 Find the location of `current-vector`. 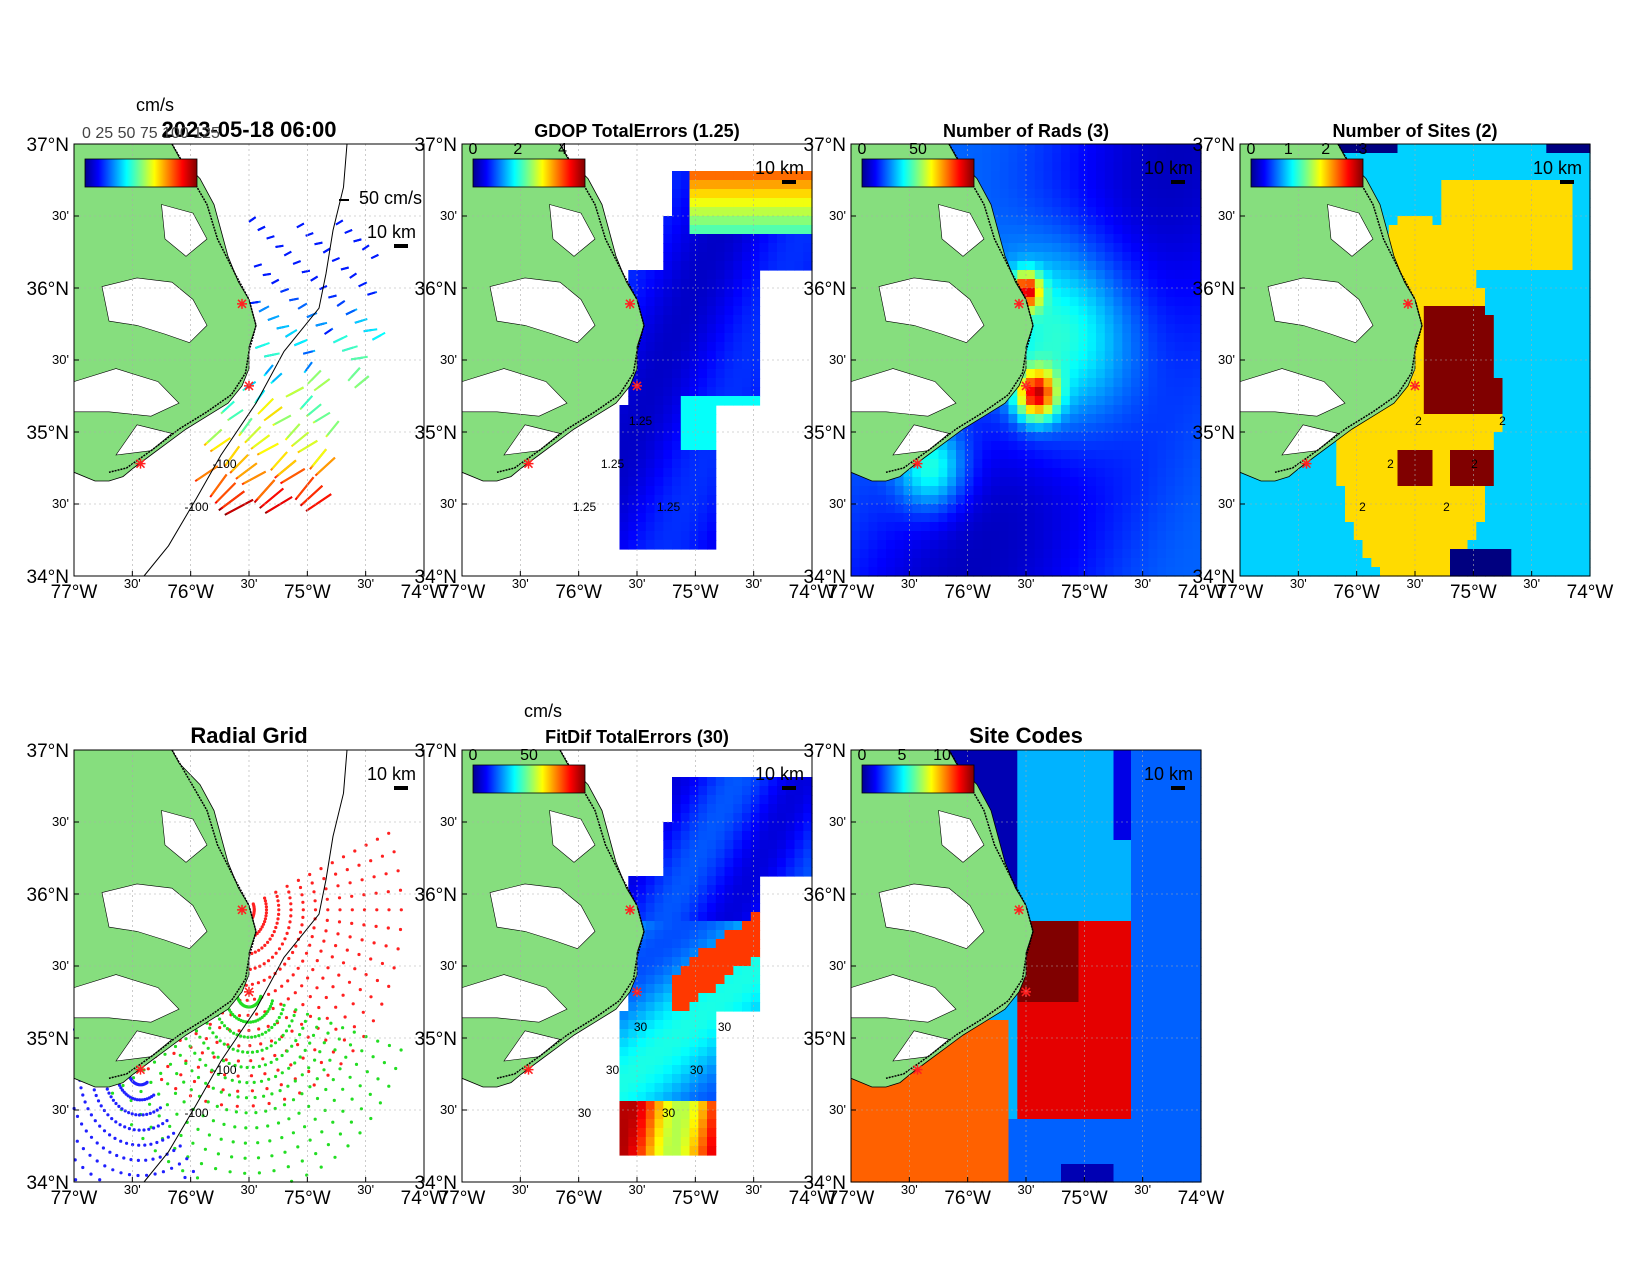

current-vector is located at coordinates (247, 470).